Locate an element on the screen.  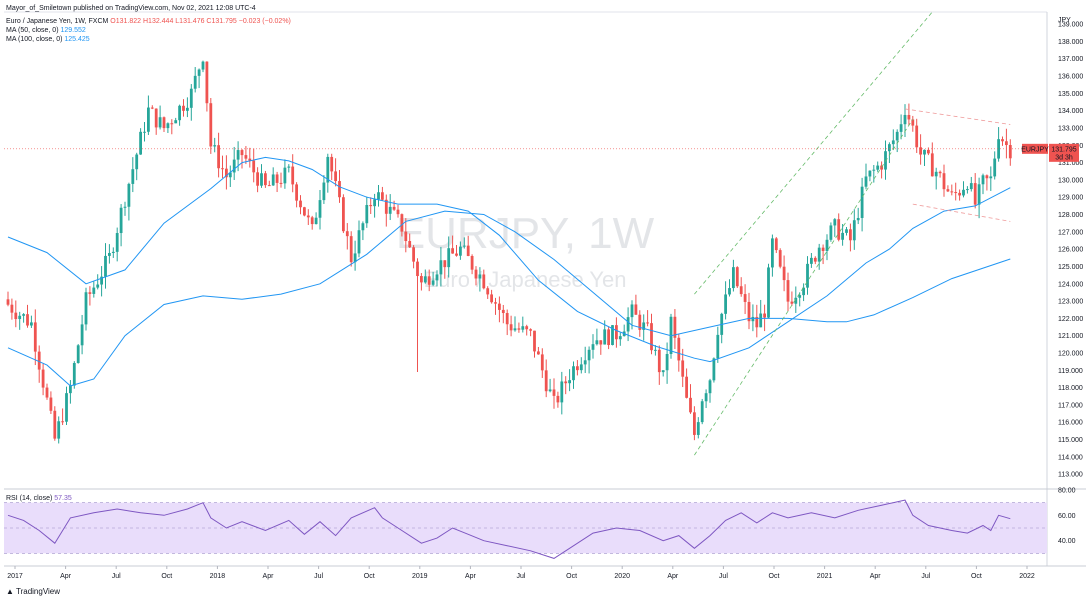
price-tick-label: 124.000 is located at coordinates (1070, 284).